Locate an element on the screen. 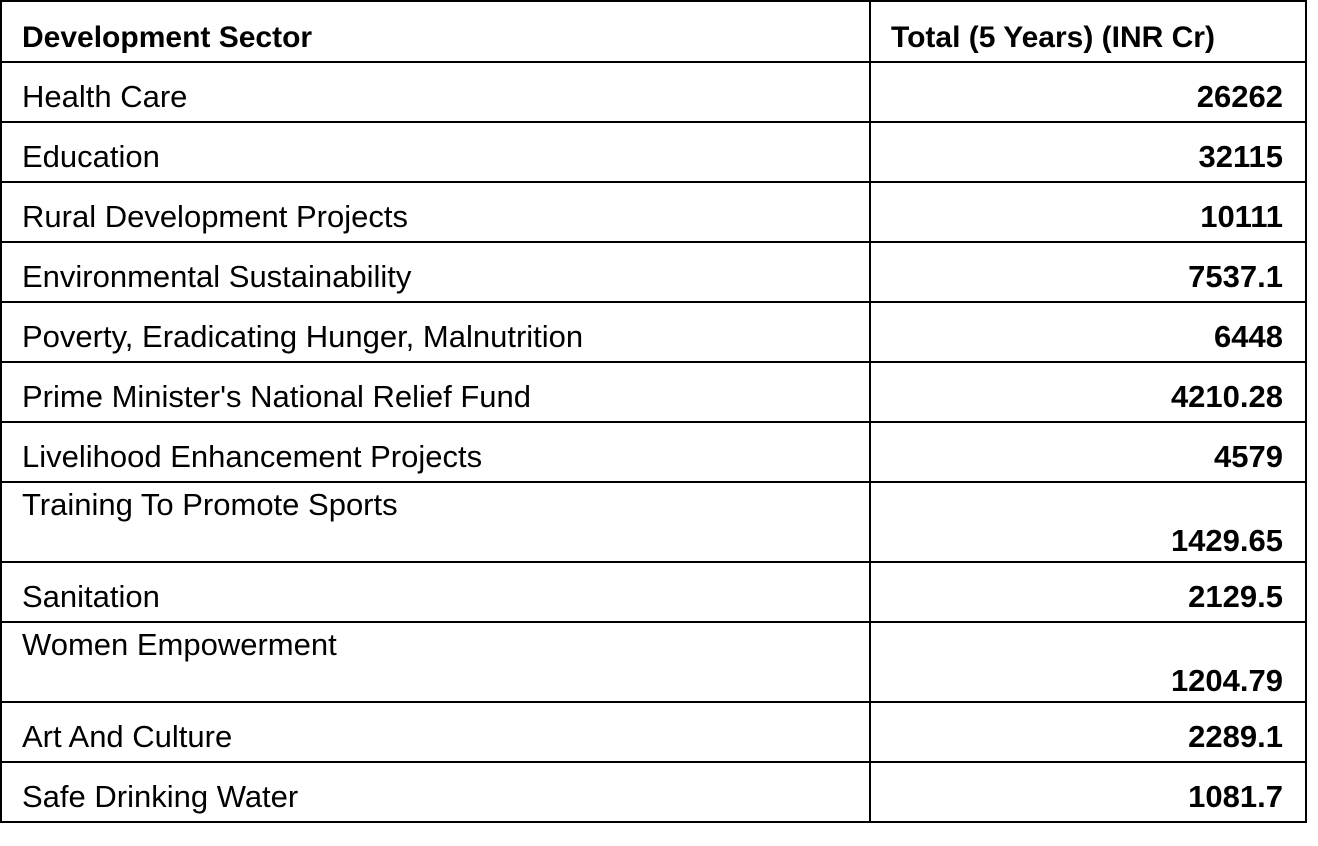  sector-total: 26262 is located at coordinates (1088, 92).